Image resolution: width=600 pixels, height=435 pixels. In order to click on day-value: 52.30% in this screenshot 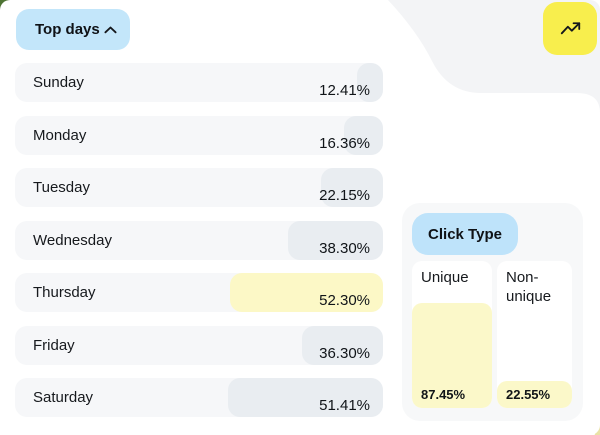, I will do `click(344, 300)`.